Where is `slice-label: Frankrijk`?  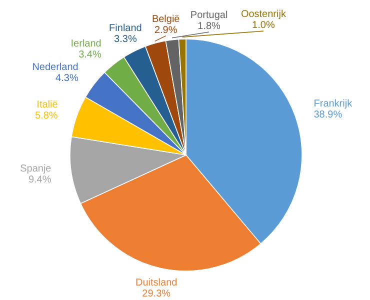 slice-label: Frankrijk is located at coordinates (334, 104).